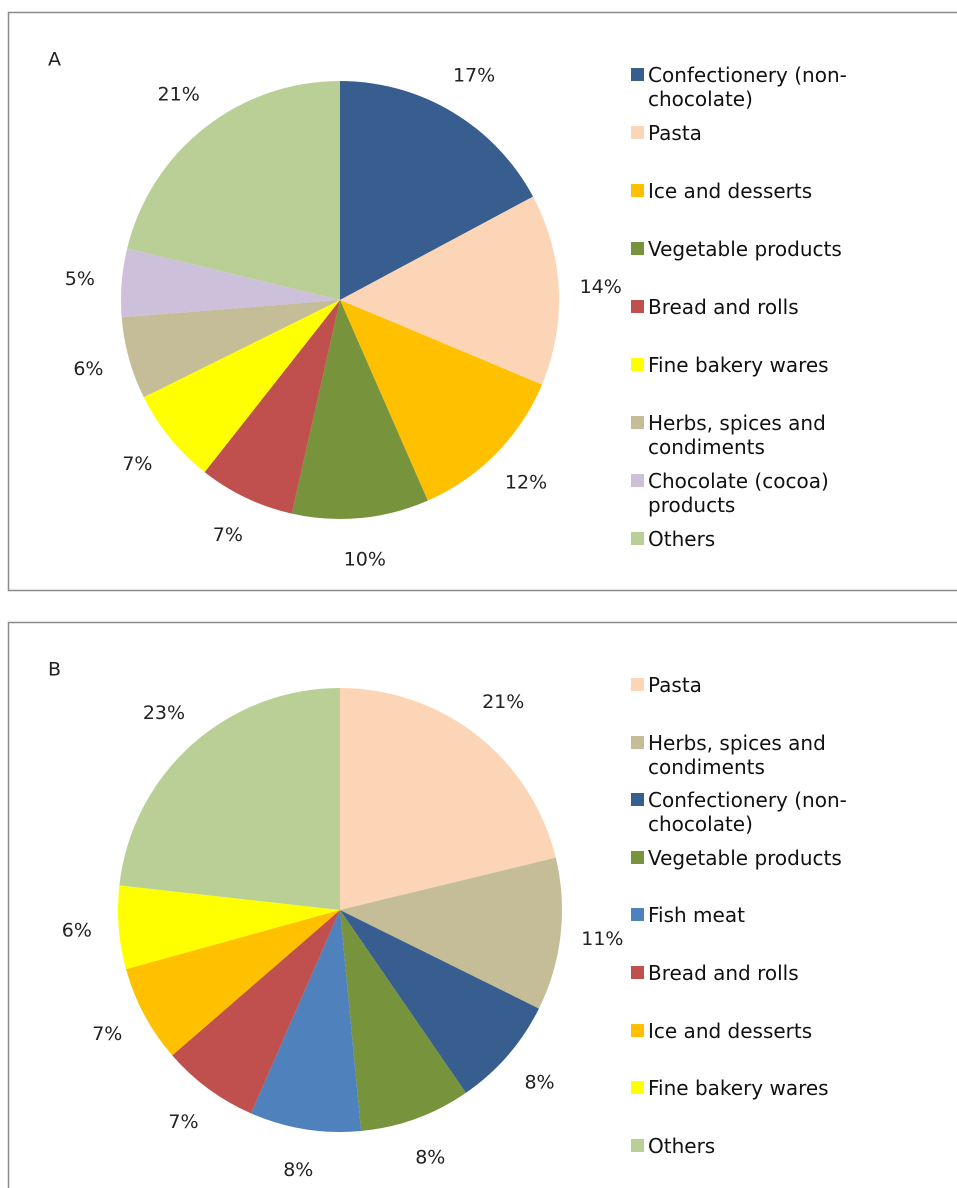  Describe the element at coordinates (696, 915) in the screenshot. I see `legend-label: Fish meat` at that location.